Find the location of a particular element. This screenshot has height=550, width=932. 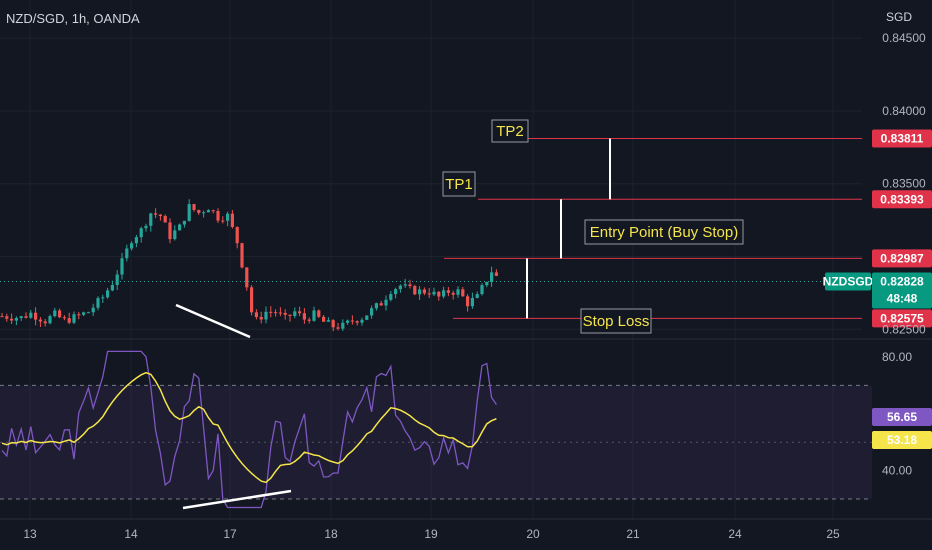

price-badge is located at coordinates (902, 138).